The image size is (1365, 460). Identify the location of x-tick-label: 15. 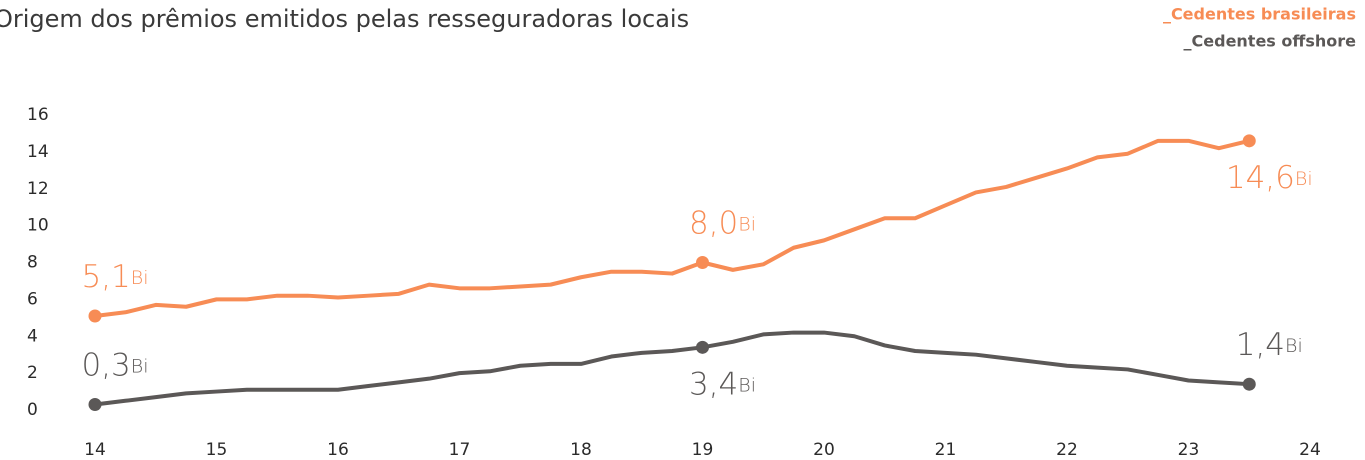
(217, 450).